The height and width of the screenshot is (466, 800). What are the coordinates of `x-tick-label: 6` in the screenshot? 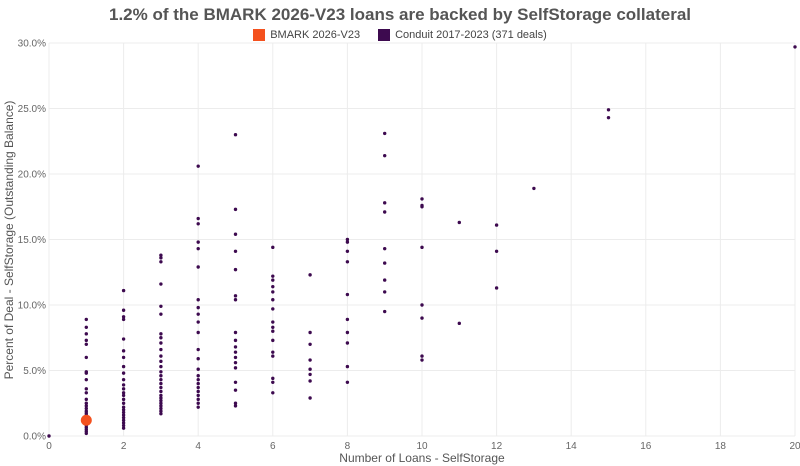 It's located at (273, 446).